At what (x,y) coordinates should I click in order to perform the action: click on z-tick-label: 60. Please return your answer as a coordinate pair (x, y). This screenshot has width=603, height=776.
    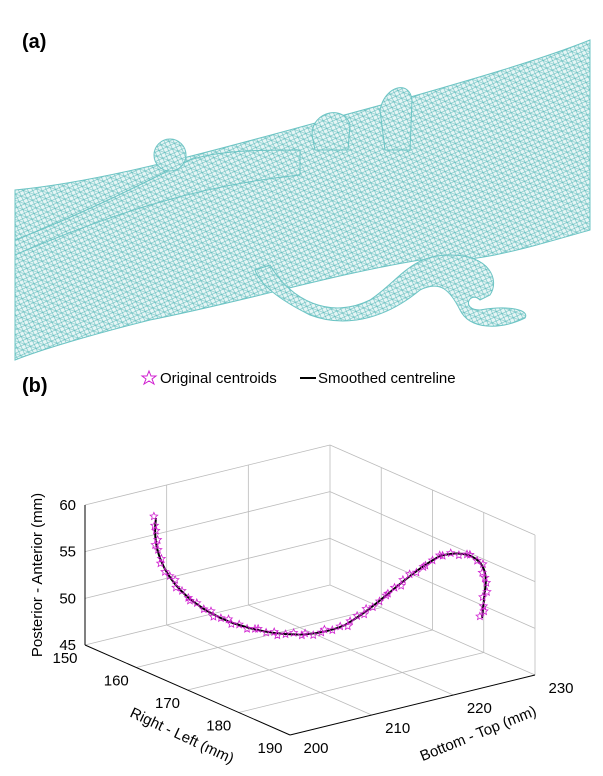
    Looking at the image, I should click on (67, 505).